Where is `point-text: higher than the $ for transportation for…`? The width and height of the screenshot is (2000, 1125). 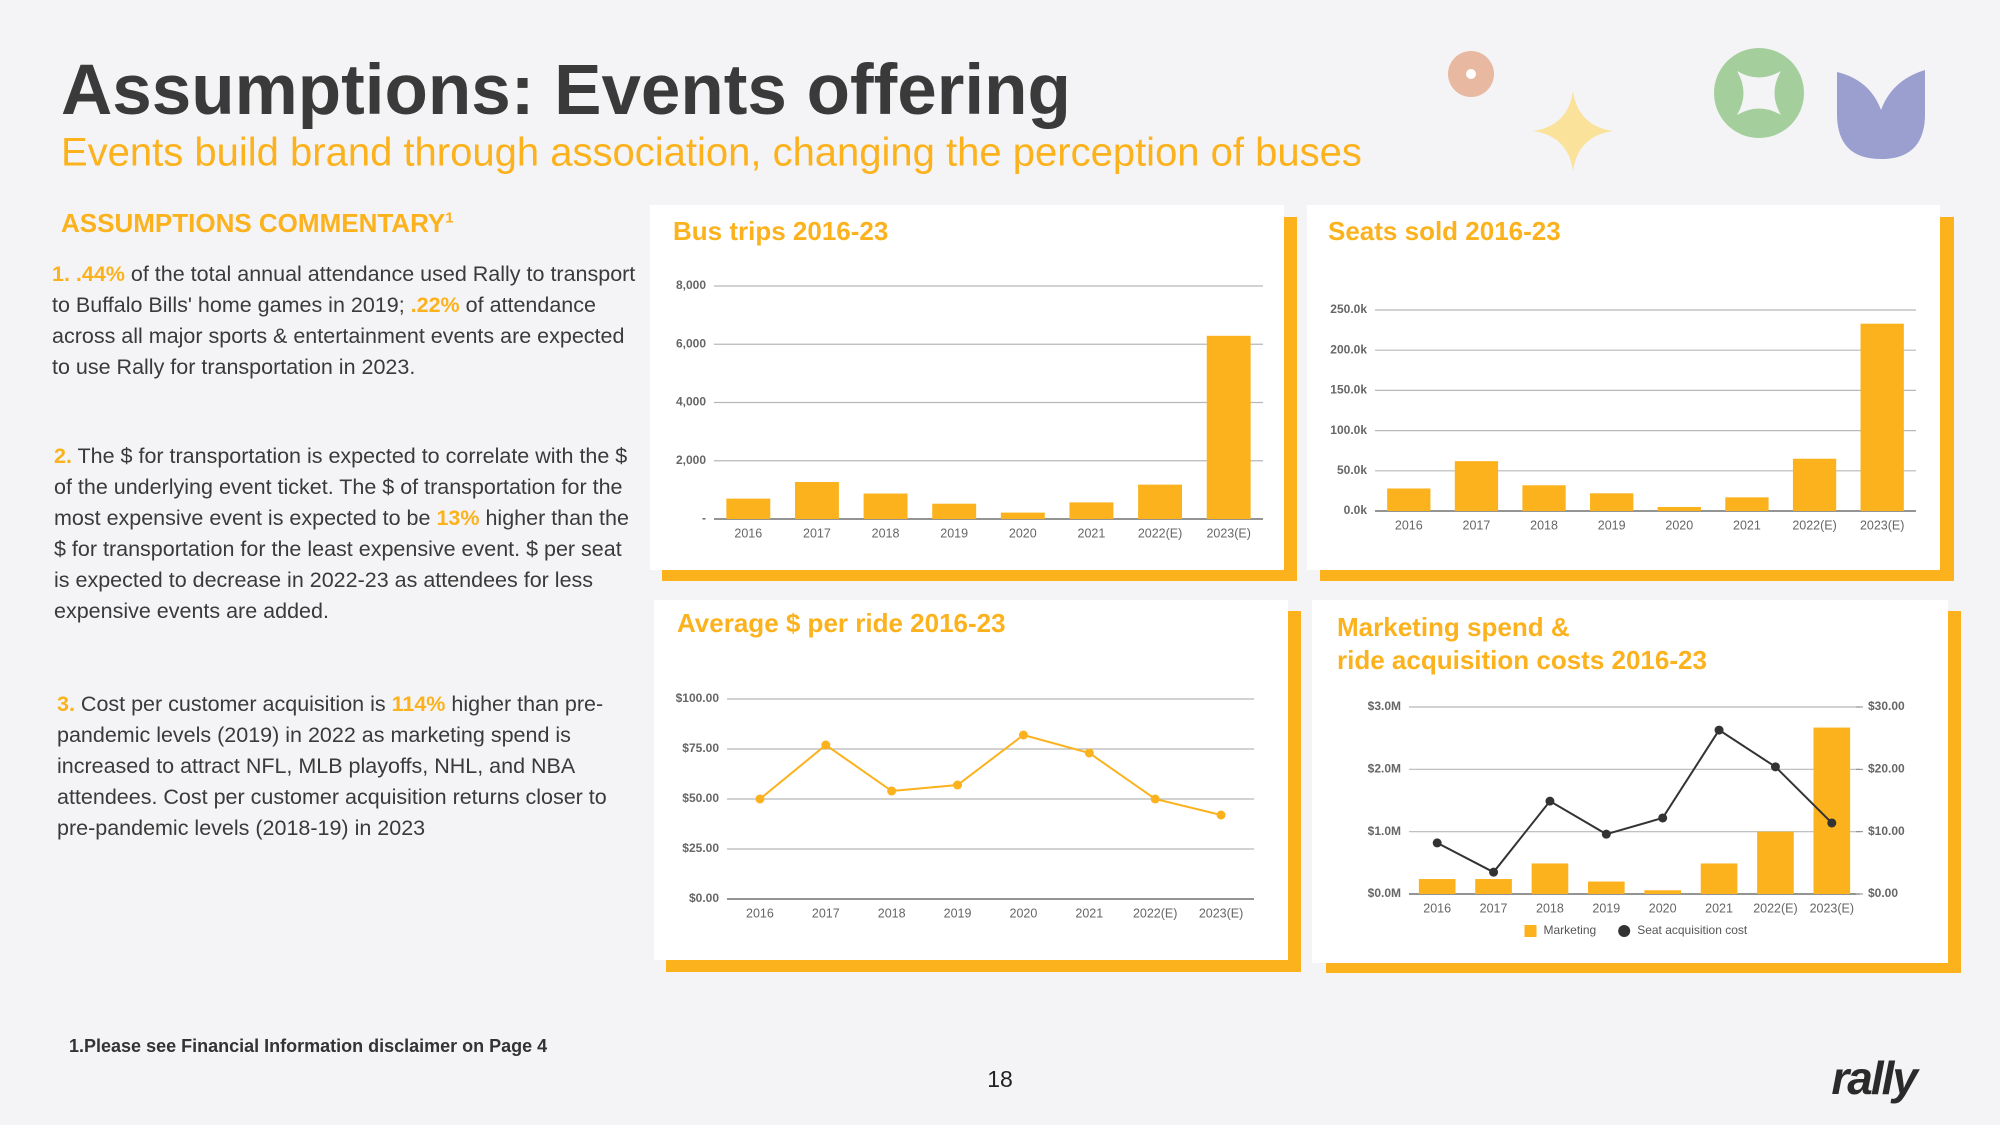
point-text: higher than the $ for transportation for… is located at coordinates (341, 564).